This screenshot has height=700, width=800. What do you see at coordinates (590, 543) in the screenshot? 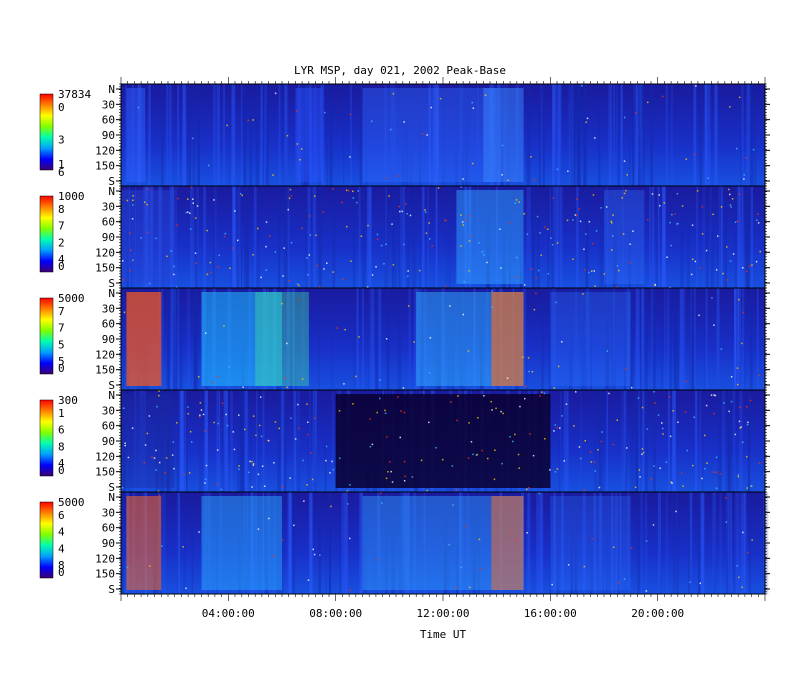
I see `emission-feature` at bounding box center [590, 543].